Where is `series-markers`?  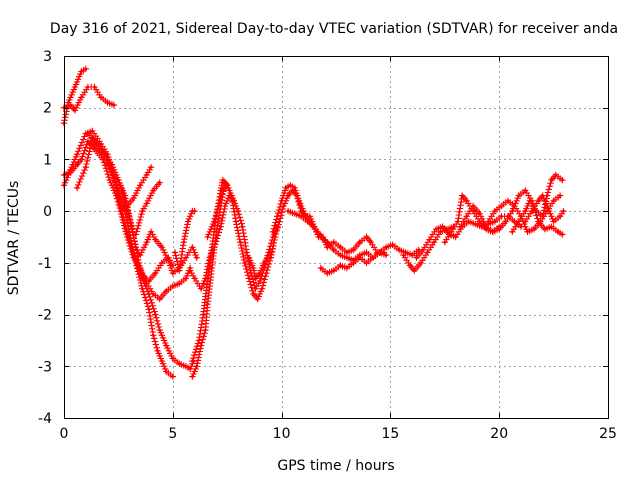
series-markers is located at coordinates (74, 96).